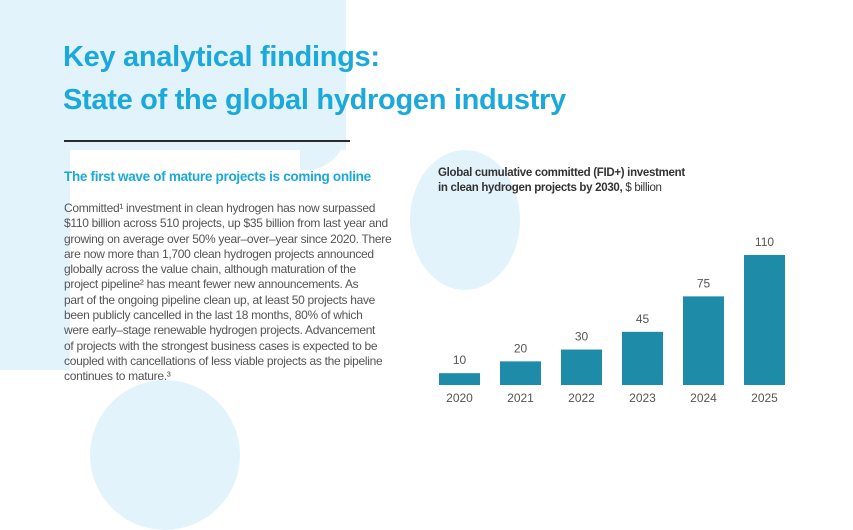 The width and height of the screenshot is (853, 530). I want to click on page-title-line1: Key analytical findings:, so click(221, 57).